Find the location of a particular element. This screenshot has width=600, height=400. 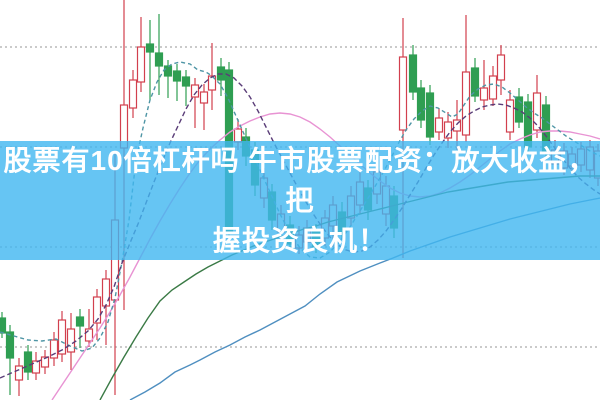

headline-line-2: 握投资良机！ is located at coordinates (299, 240).